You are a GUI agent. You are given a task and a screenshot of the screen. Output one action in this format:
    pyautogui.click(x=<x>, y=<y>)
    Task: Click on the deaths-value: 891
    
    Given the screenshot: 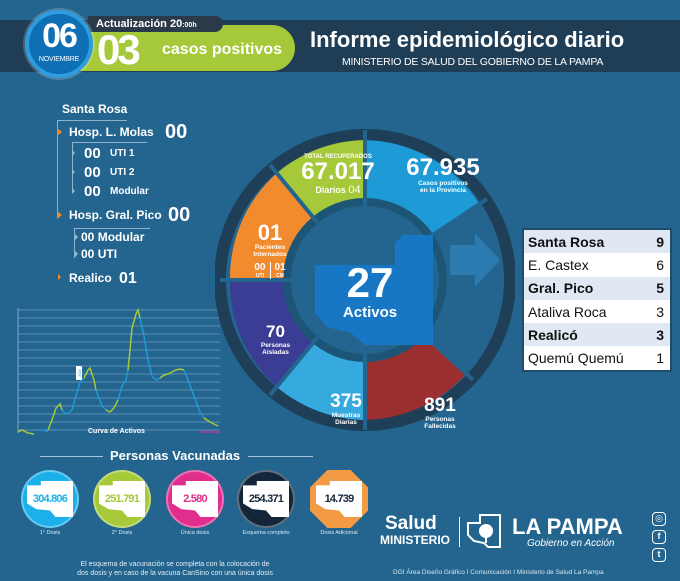 What is the action you would take?
    pyautogui.click(x=440, y=405)
    